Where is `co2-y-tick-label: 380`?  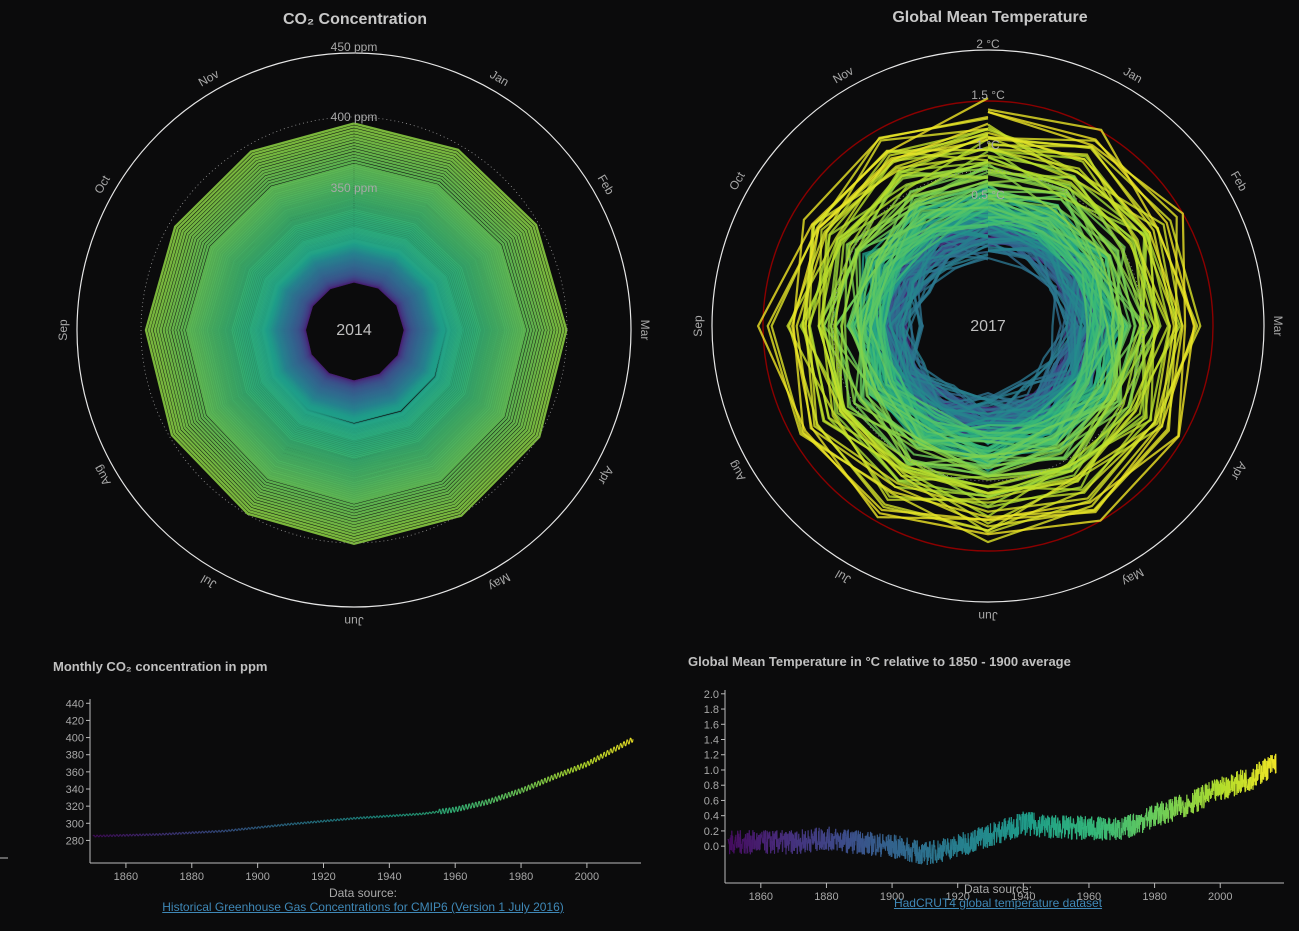
co2-y-tick-label: 380 is located at coordinates (75, 756).